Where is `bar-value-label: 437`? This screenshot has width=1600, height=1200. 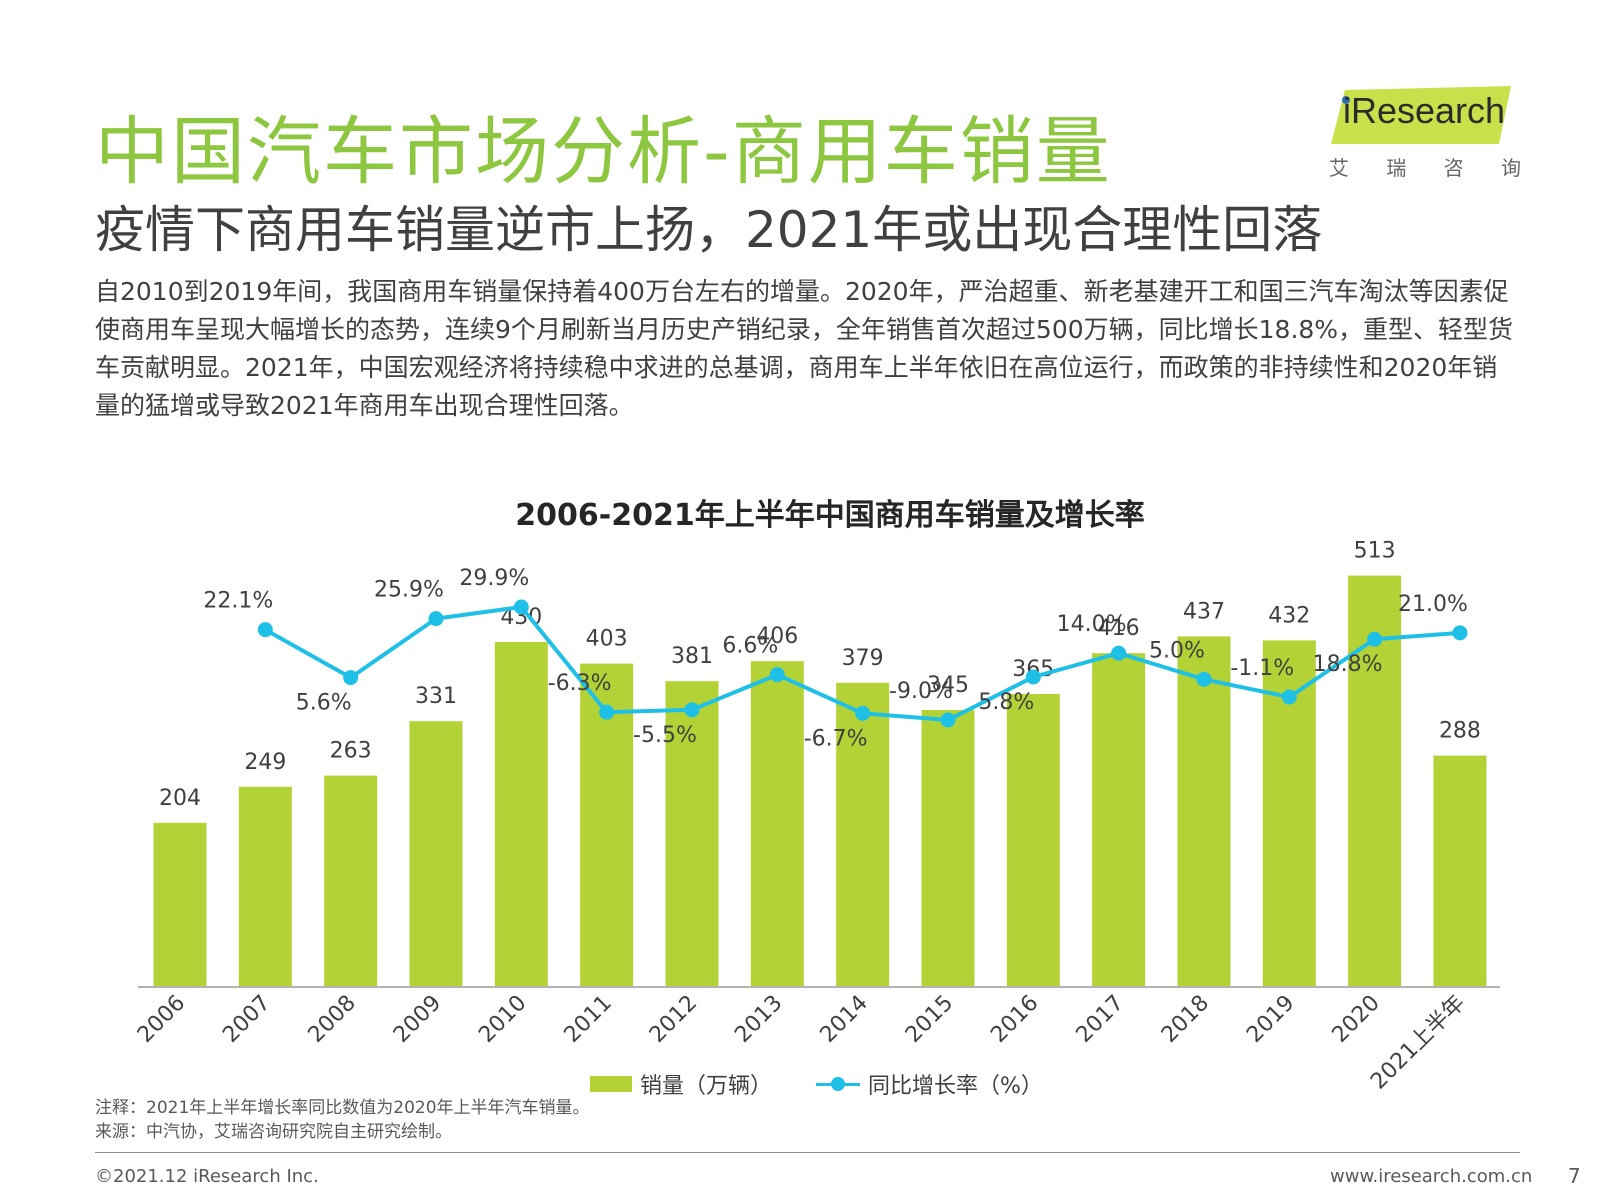 bar-value-label: 437 is located at coordinates (1204, 611).